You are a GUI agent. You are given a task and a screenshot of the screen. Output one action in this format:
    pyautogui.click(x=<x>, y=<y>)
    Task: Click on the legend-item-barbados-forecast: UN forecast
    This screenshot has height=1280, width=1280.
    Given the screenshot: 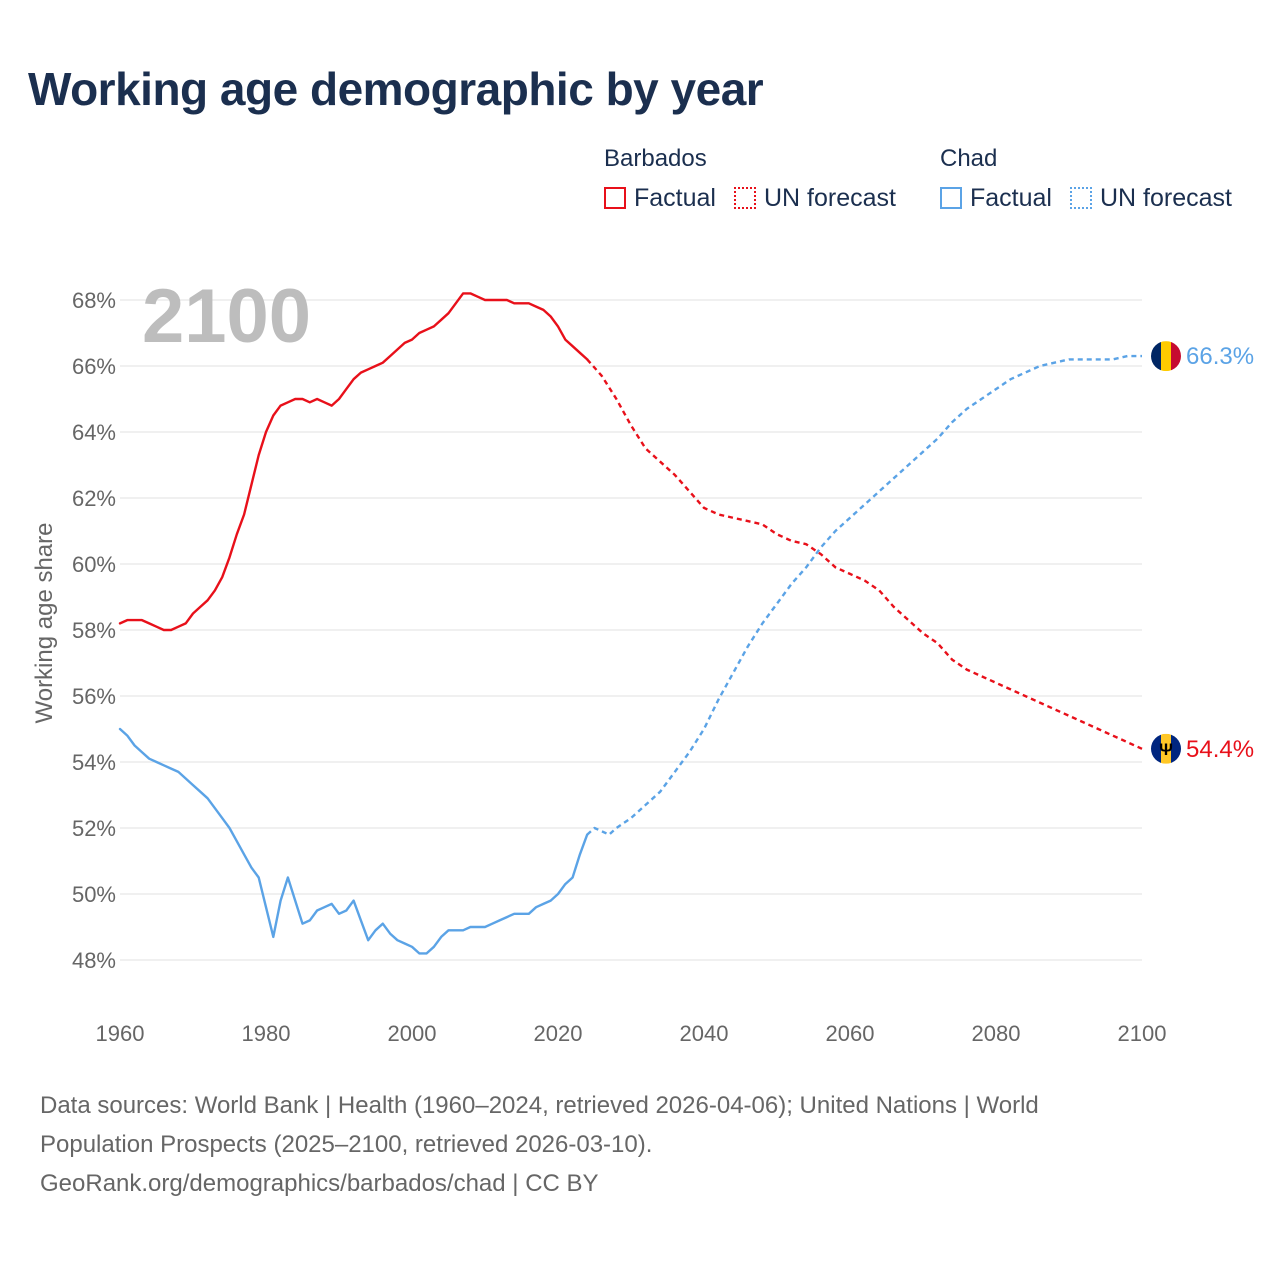 What is the action you would take?
    pyautogui.click(x=814, y=198)
    